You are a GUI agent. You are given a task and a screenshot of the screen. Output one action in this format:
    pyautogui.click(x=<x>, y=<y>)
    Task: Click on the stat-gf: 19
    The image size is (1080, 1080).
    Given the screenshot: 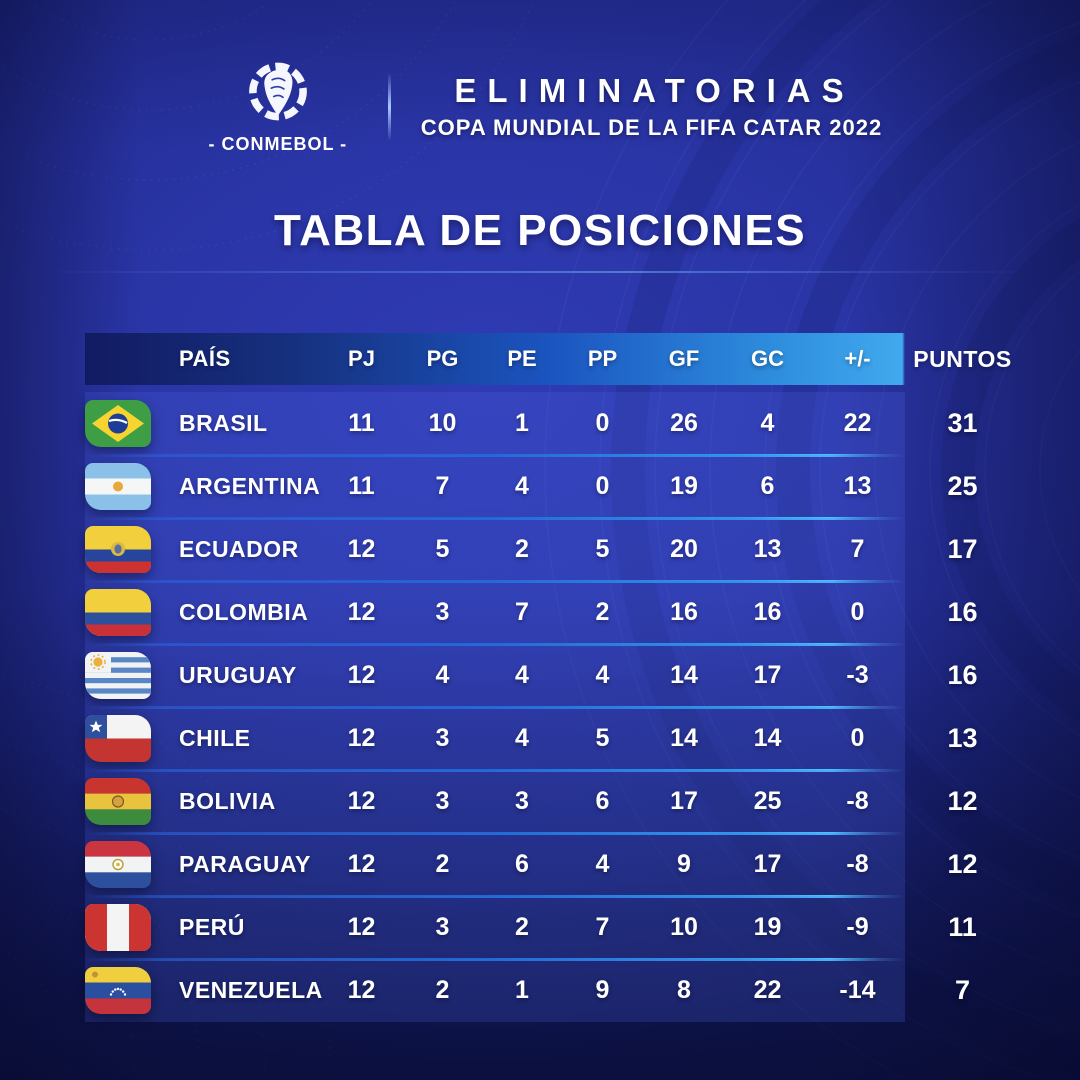 What is the action you would take?
    pyautogui.click(x=684, y=486)
    